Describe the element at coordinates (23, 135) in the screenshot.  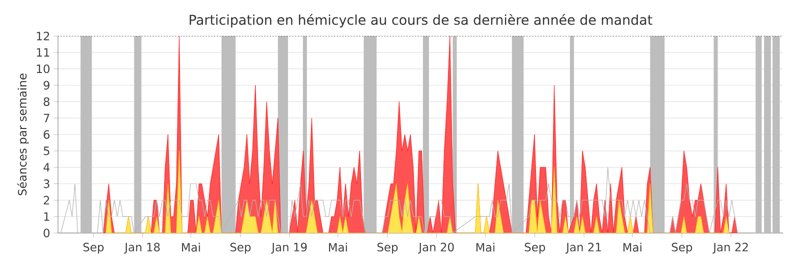
I see `y-axis-title: Séances par semaine` at that location.